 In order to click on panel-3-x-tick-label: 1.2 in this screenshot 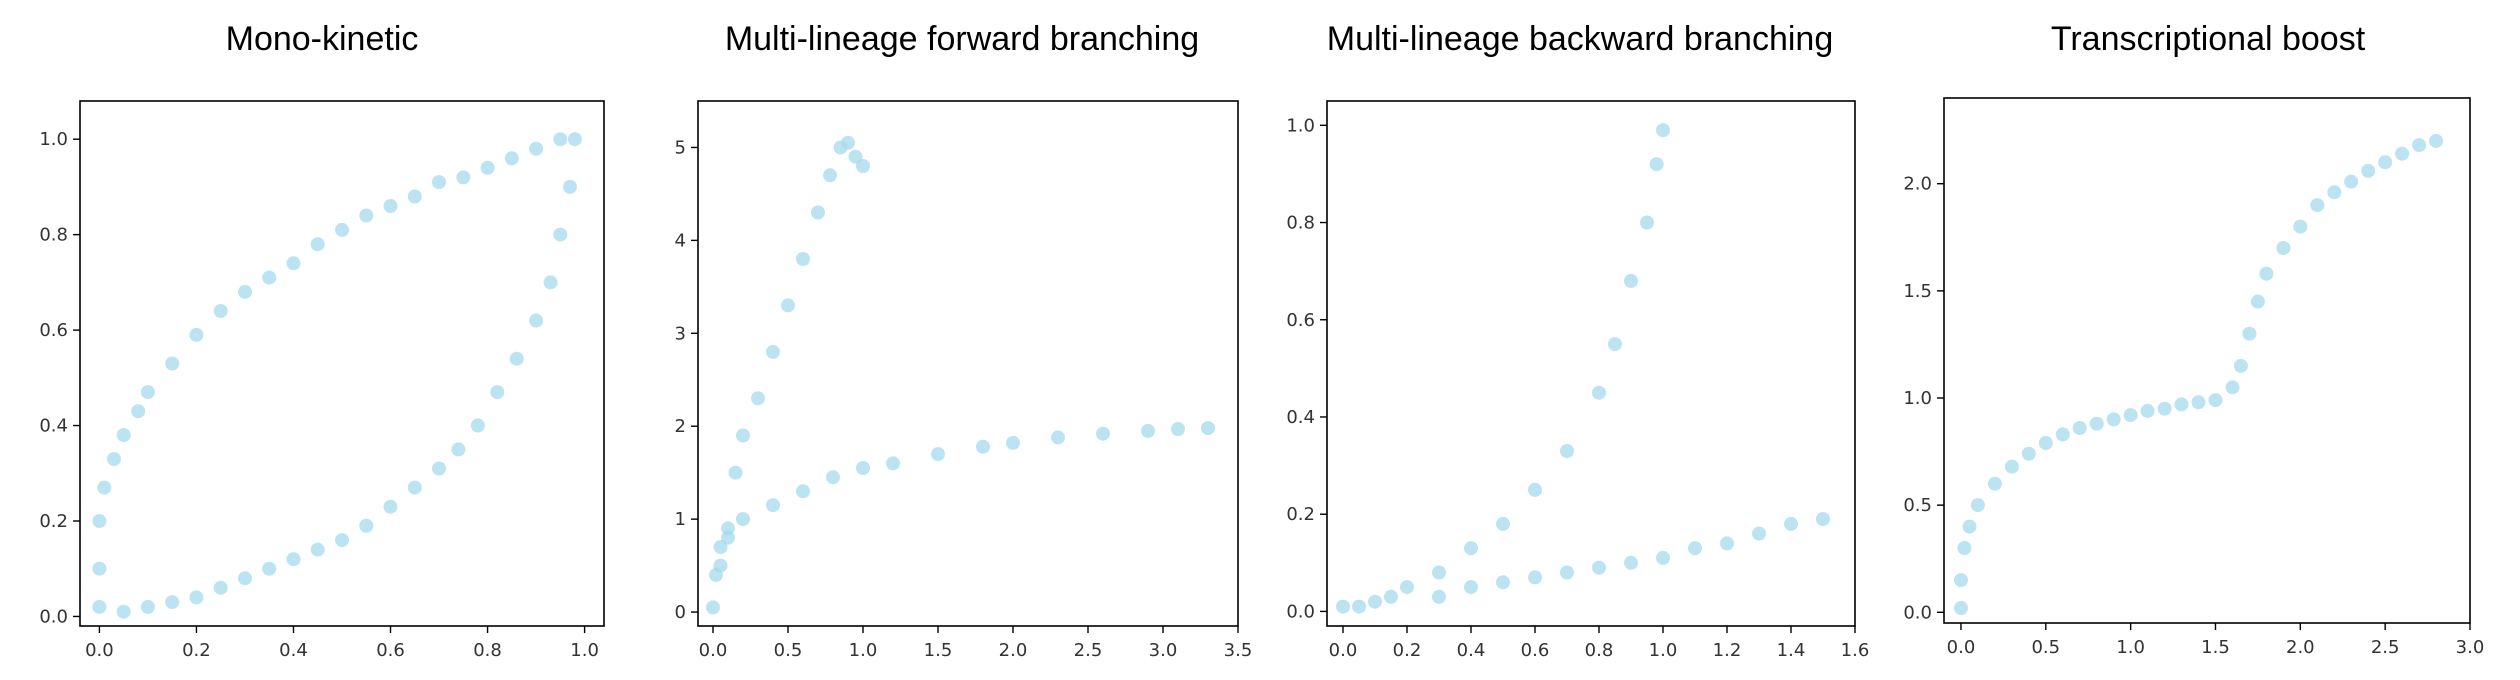, I will do `click(1727, 650)`.